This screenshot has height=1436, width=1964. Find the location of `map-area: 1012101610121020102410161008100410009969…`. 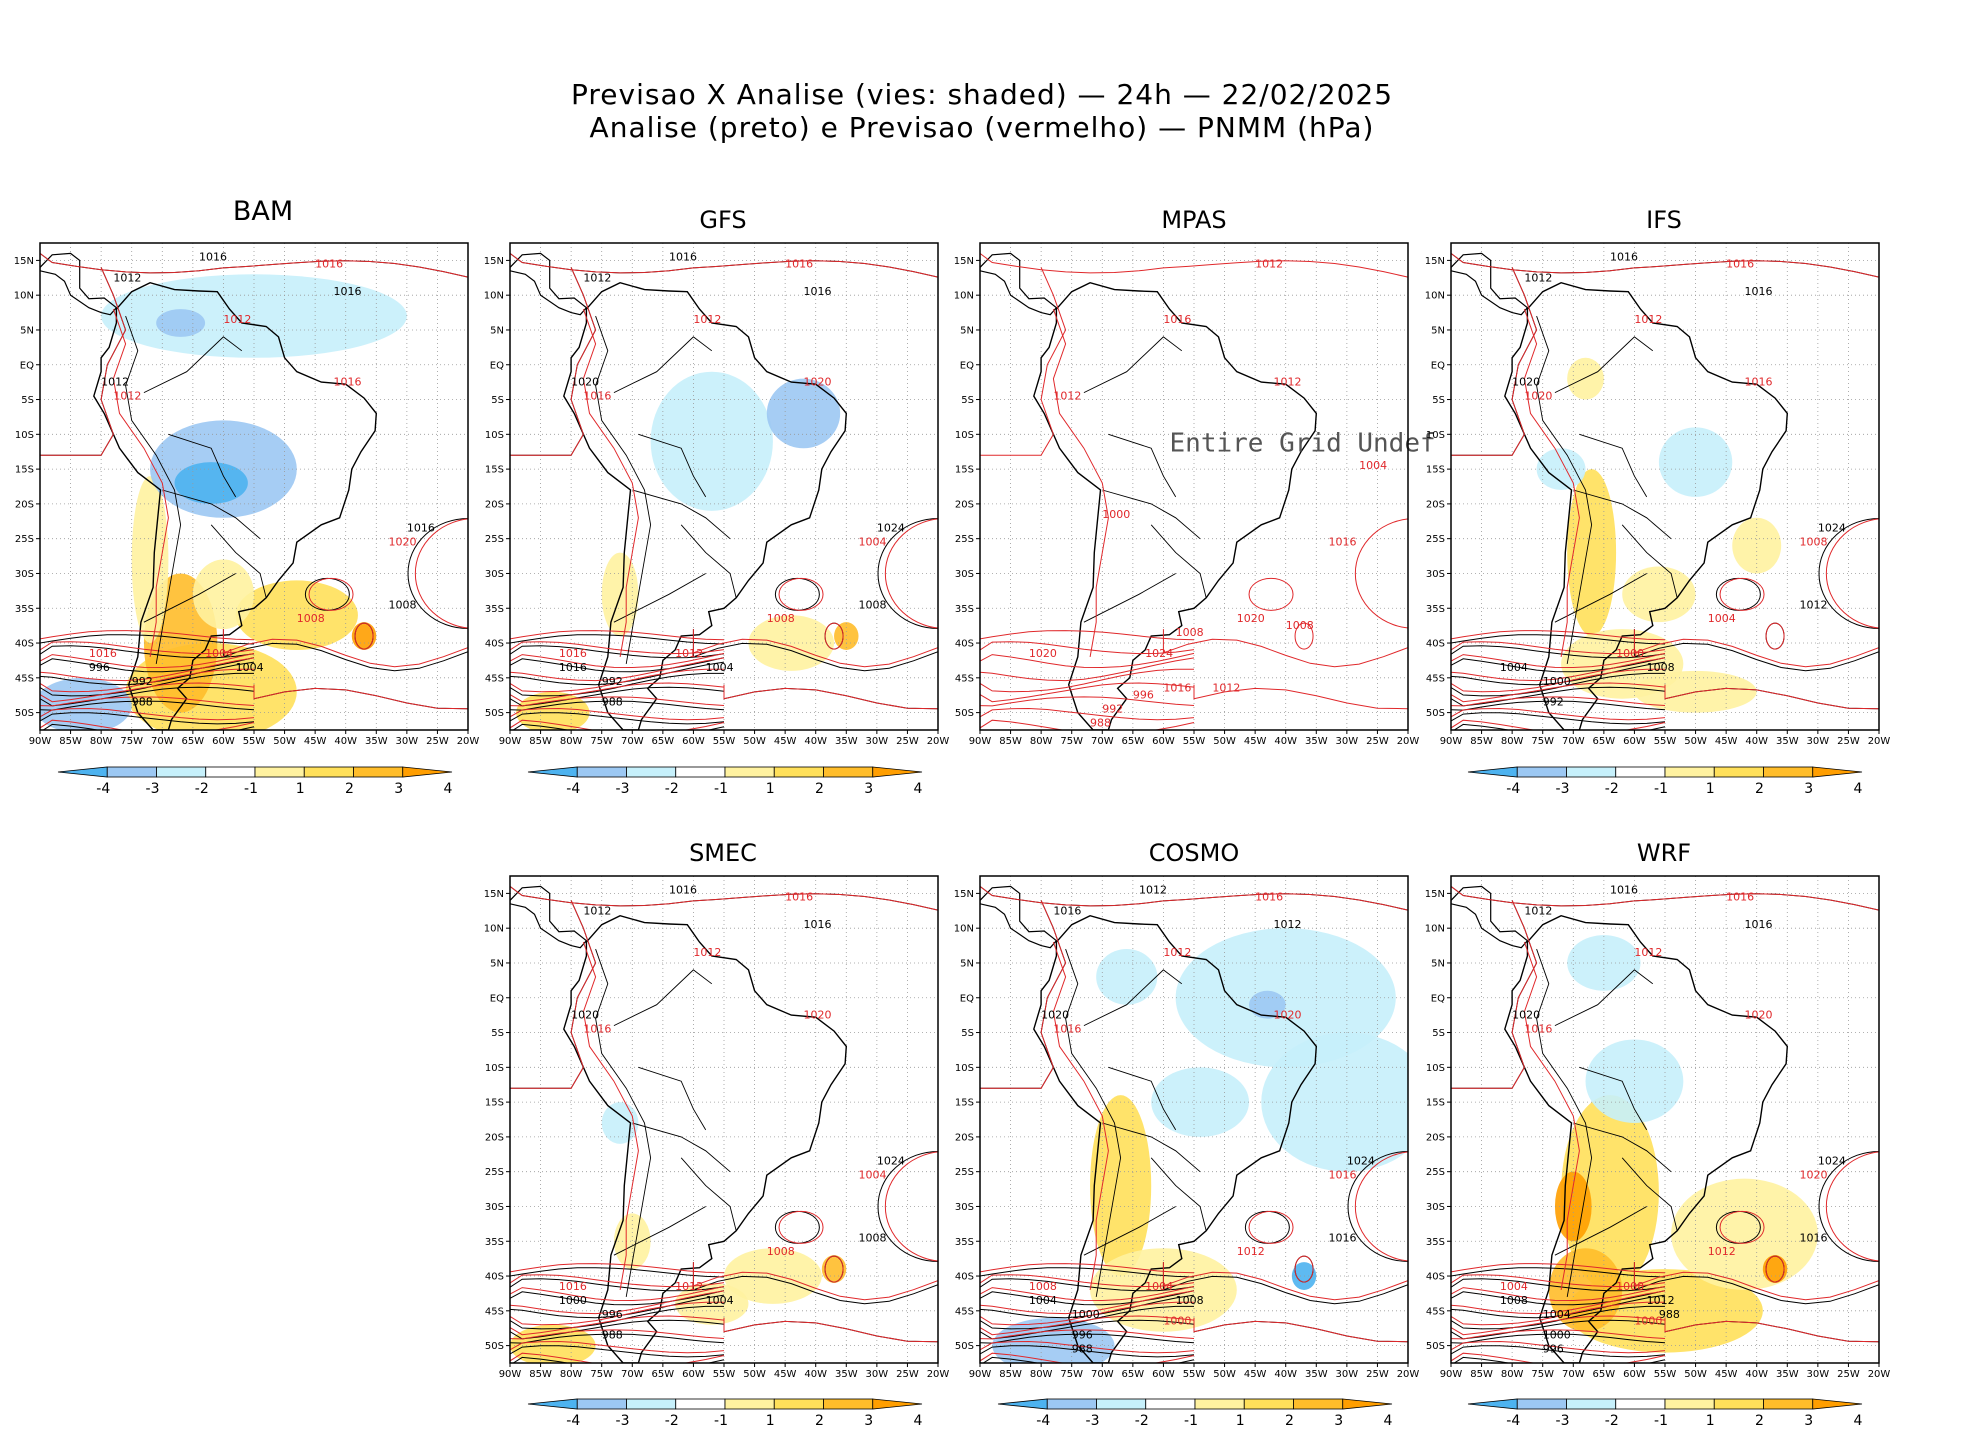

map-area: 1012101610121020102410161008100410009969… is located at coordinates (1194, 1119).